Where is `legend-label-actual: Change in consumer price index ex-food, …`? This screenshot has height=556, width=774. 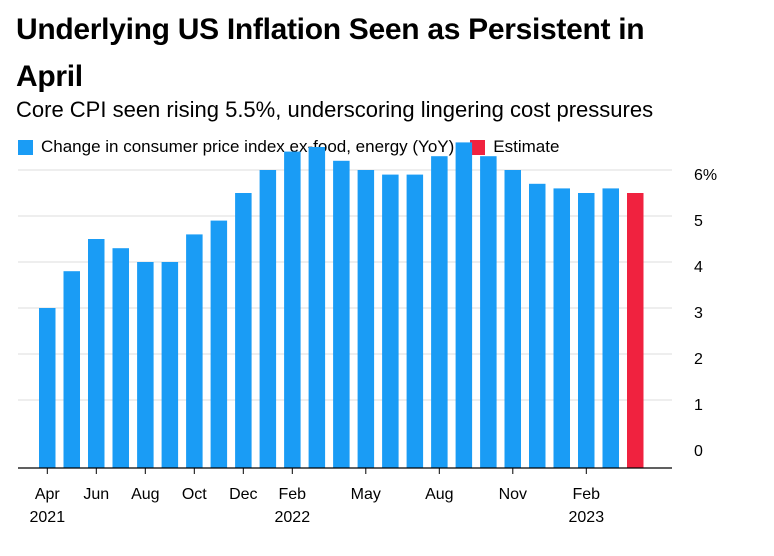 legend-label-actual: Change in consumer price index ex-food, … is located at coordinates (248, 146).